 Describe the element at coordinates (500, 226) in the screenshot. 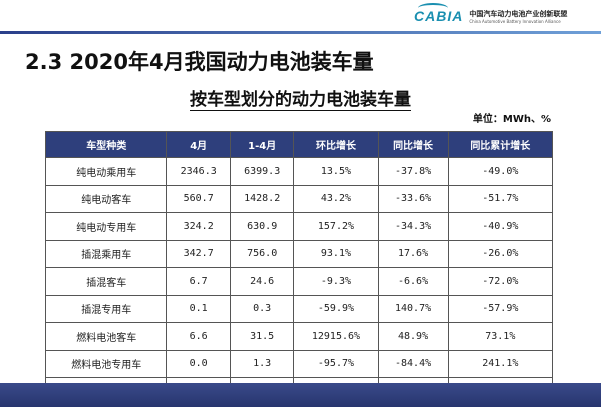

I see `table-cell: -40.9%` at that location.